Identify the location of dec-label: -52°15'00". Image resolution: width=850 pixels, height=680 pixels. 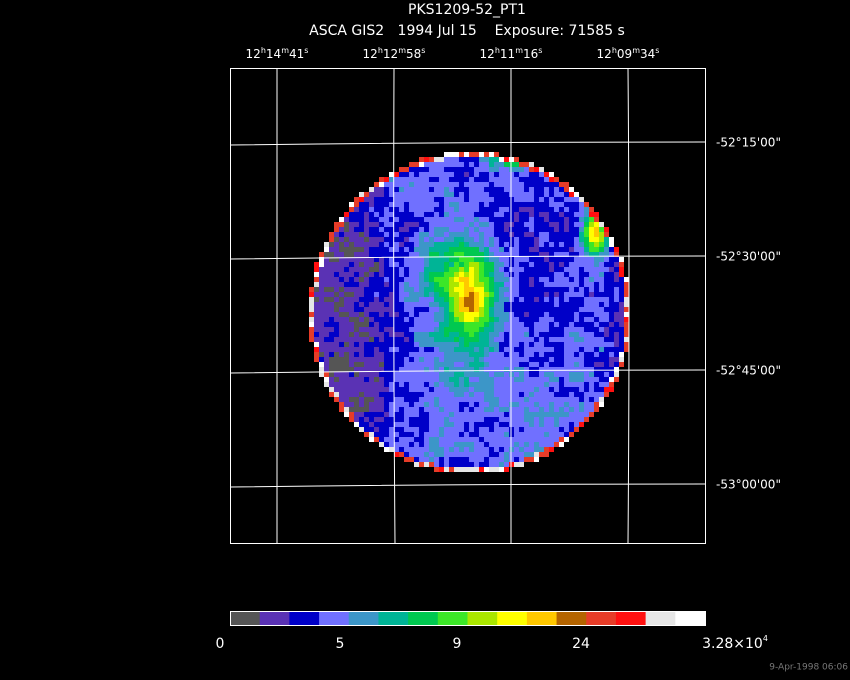
(748, 143).